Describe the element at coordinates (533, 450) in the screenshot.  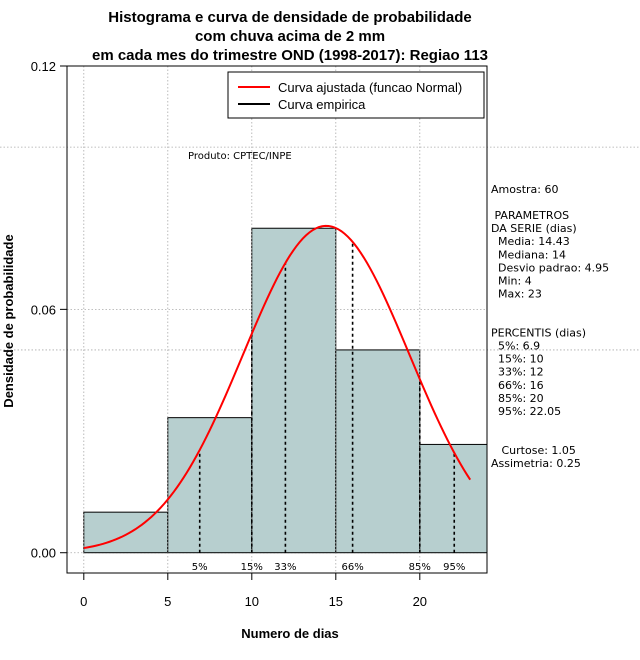
I see `side-line-20: Curtose: 1.05` at that location.